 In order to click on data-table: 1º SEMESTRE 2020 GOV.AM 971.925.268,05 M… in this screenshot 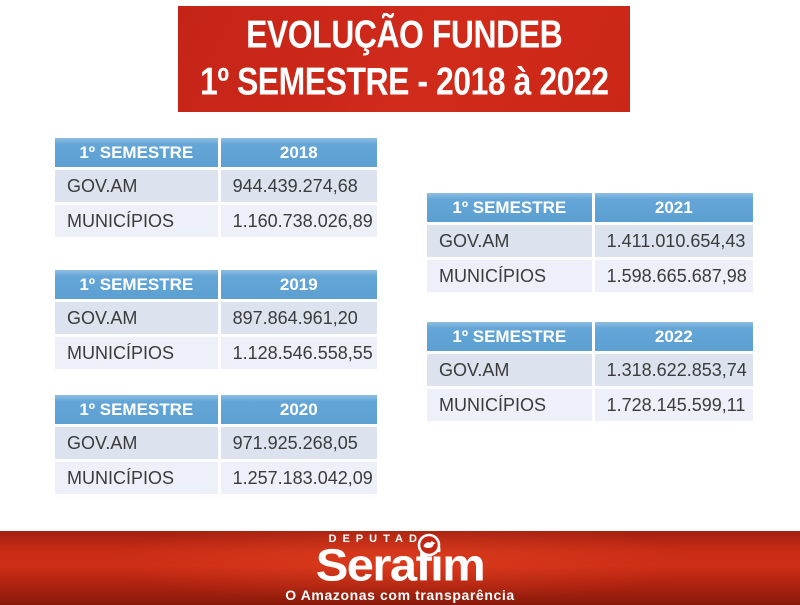, I will do `click(216, 446)`.